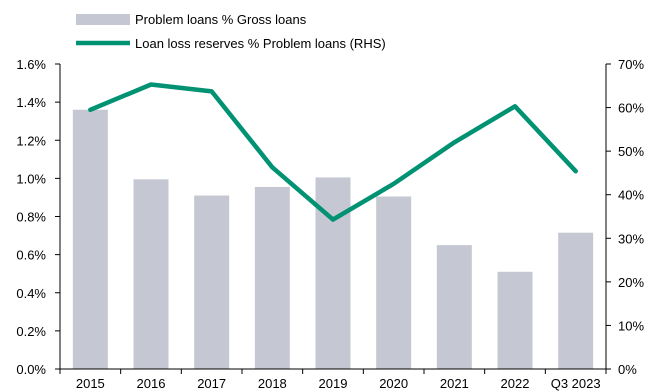  What do you see at coordinates (576, 300) in the screenshot?
I see `bar-q3-2023` at bounding box center [576, 300].